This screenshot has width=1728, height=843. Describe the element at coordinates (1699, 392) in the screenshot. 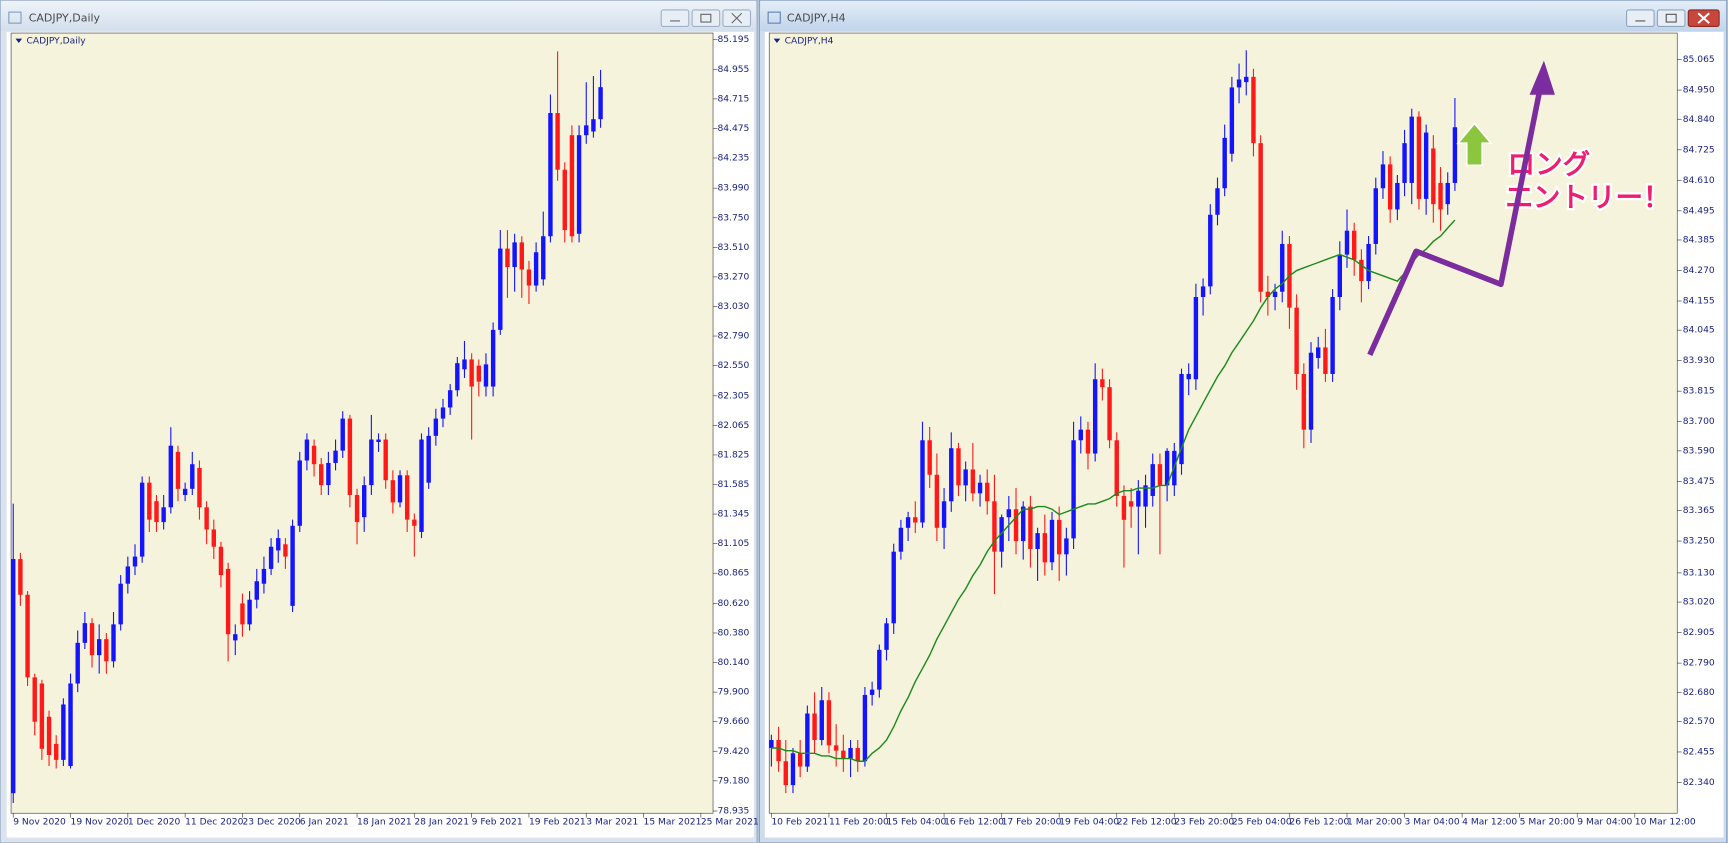

I see `y-tick-label: 83.815` at that location.